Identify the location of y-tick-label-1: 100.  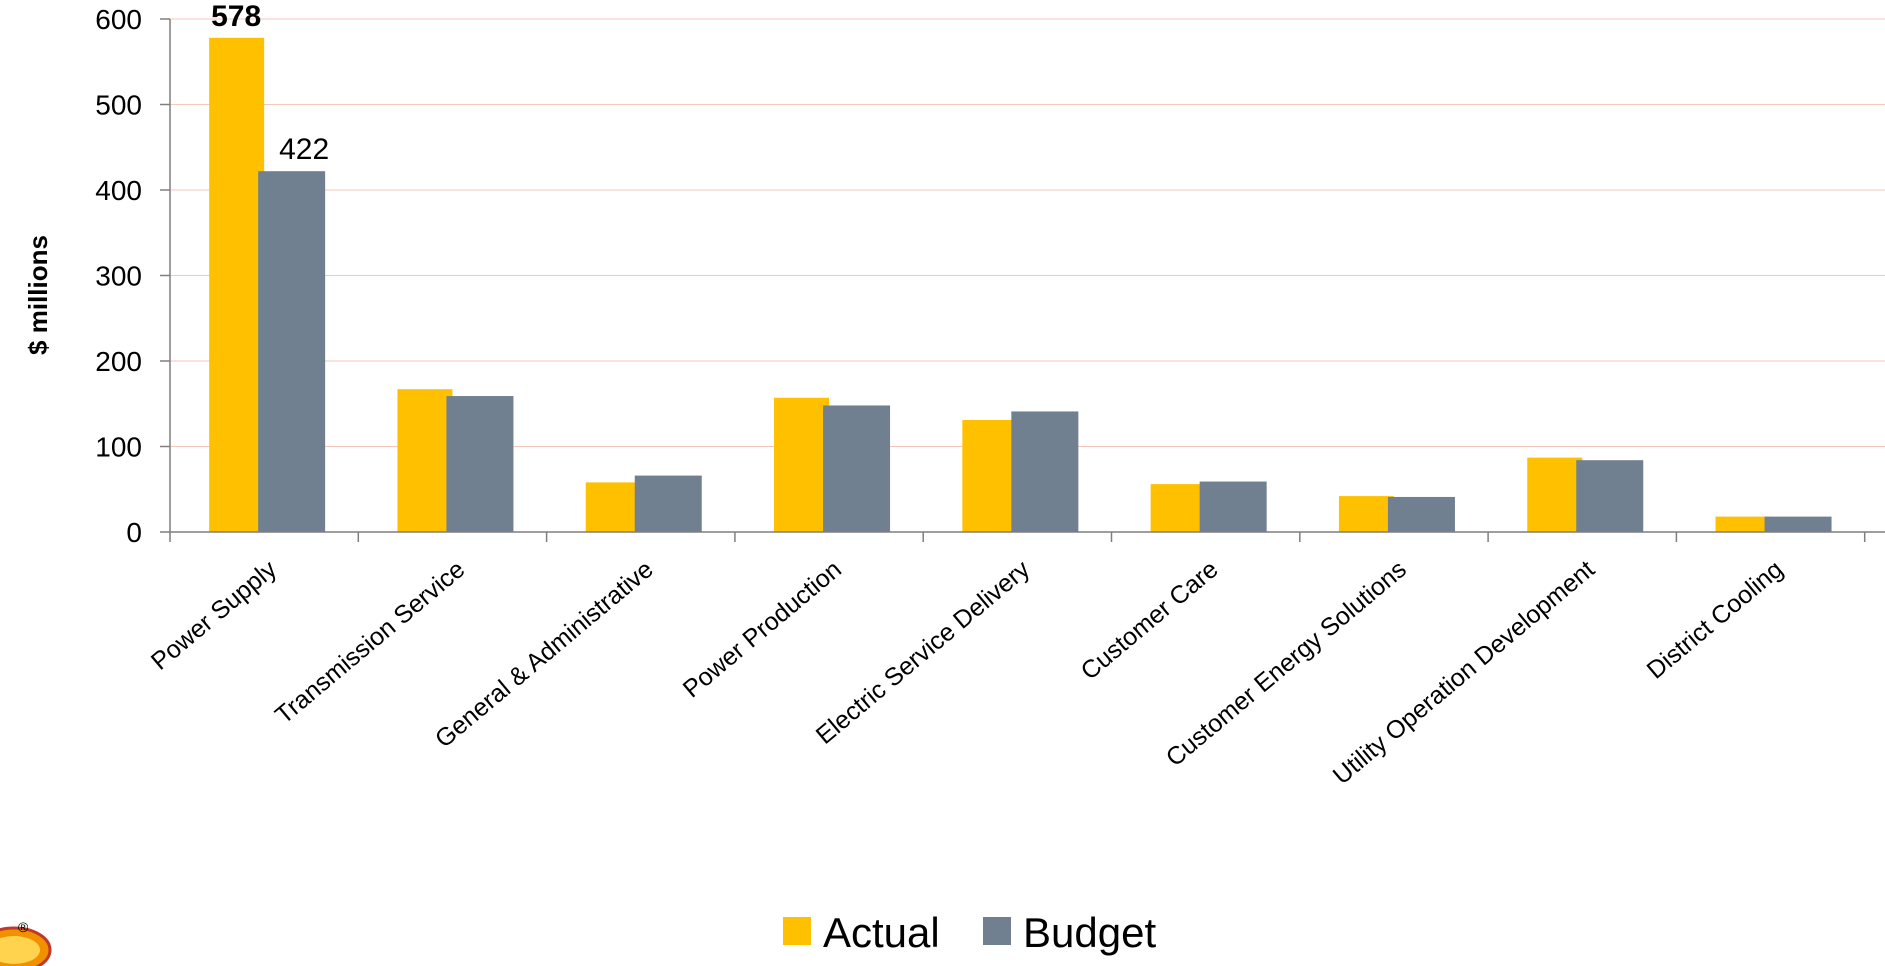
(118, 447).